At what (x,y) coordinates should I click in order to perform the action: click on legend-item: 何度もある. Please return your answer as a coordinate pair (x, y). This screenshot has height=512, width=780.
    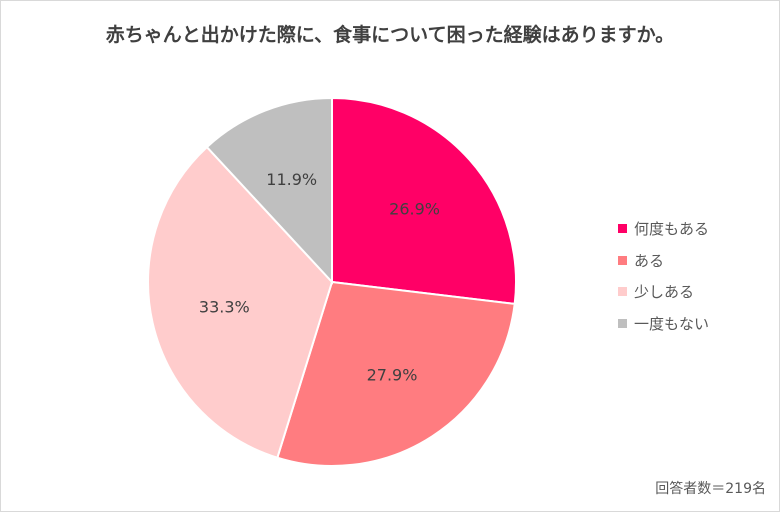
    Looking at the image, I should click on (663, 229).